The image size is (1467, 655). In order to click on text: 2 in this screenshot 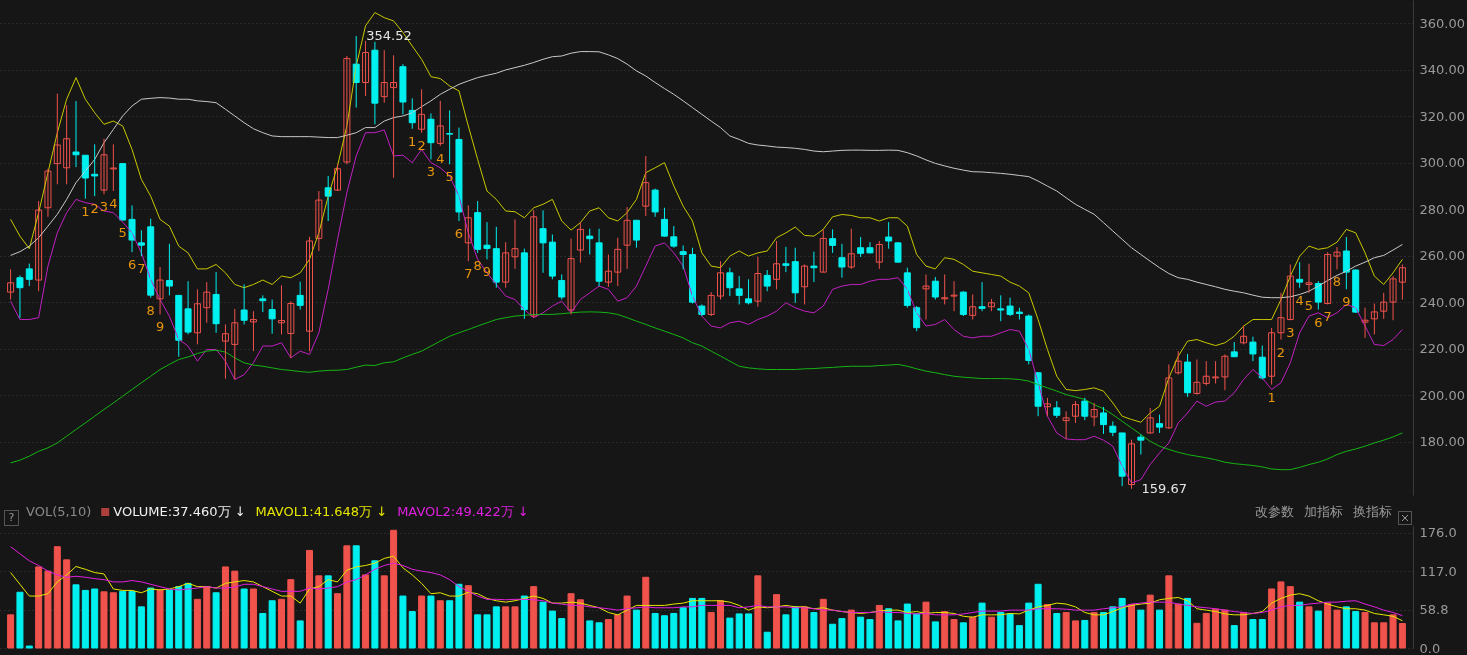, I will do `click(94, 209)`.